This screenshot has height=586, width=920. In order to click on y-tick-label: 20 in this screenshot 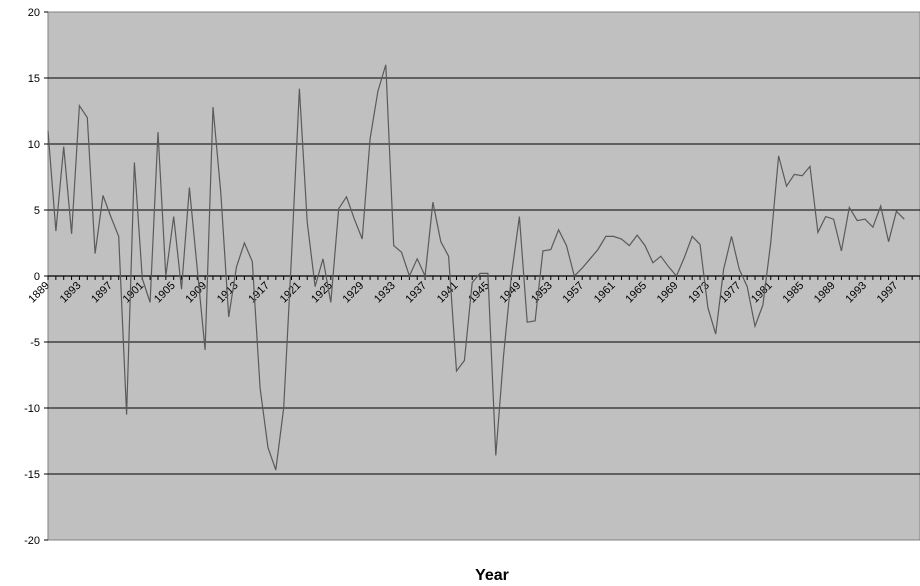, I will do `click(34, 13)`.